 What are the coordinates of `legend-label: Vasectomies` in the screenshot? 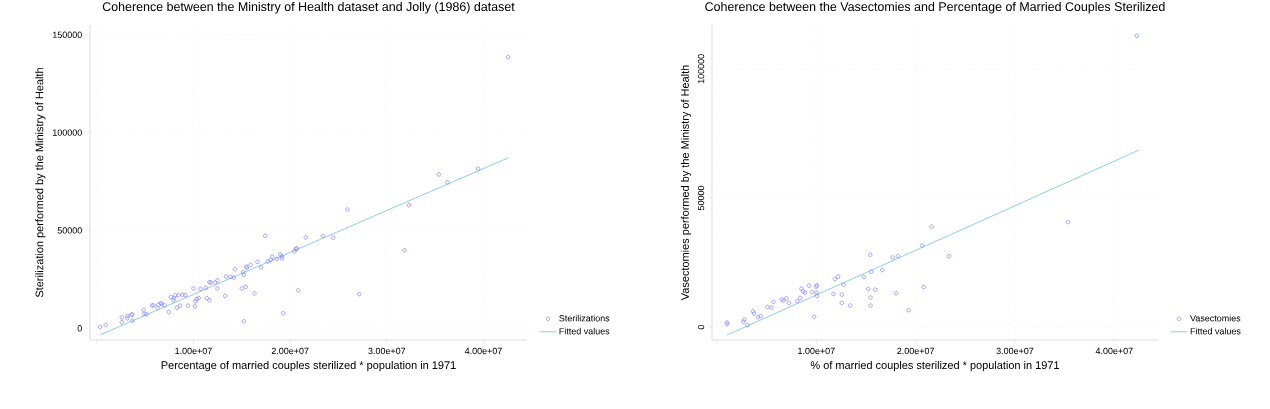 It's located at (1215, 318).